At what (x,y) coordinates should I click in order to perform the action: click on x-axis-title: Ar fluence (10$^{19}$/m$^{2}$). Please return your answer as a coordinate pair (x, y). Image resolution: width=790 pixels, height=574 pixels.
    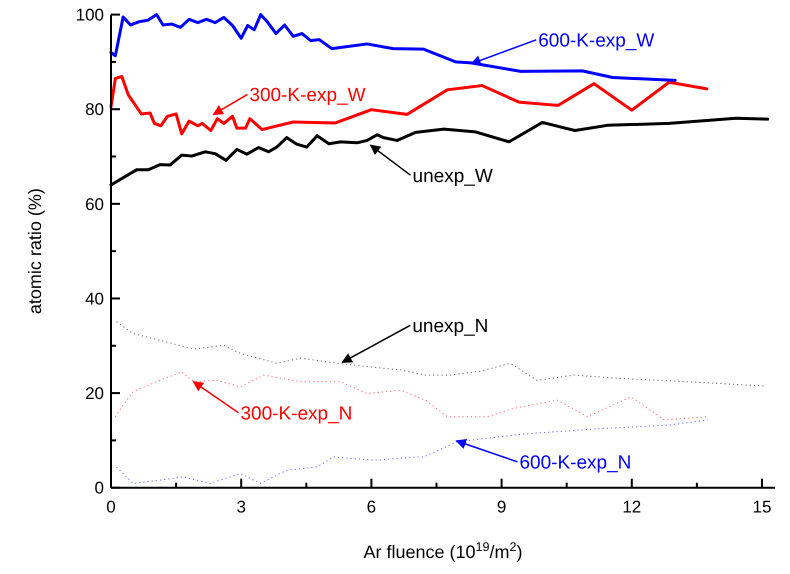
    Looking at the image, I should click on (443, 551).